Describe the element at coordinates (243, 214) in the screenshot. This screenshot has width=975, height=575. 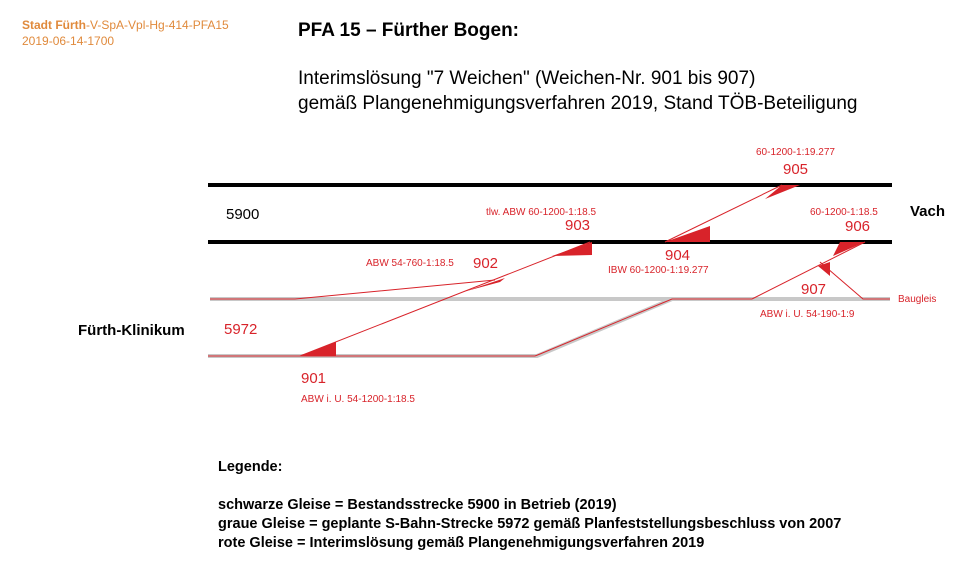
I see `track-label-5900: 5900` at that location.